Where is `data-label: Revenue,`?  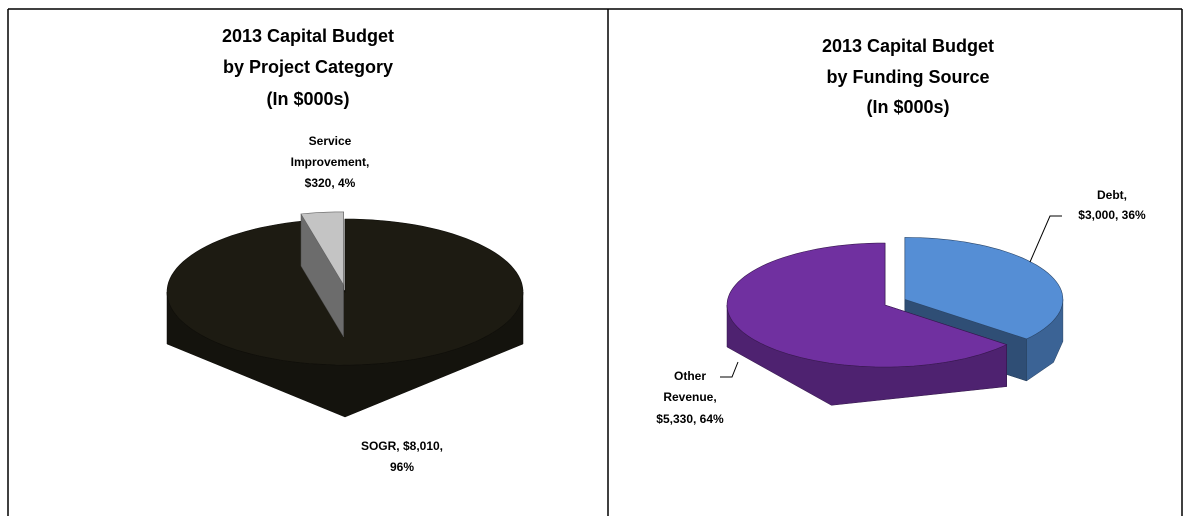
data-label: Revenue, is located at coordinates (689, 397).